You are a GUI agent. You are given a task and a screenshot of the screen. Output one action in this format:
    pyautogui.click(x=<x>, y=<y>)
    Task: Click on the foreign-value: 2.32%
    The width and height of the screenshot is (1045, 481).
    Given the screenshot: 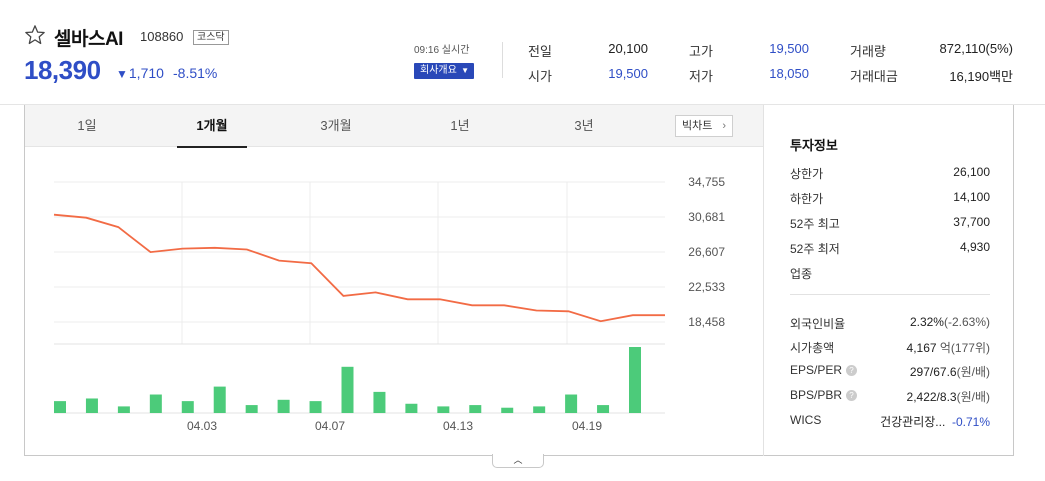 What is the action you would take?
    pyautogui.click(x=926, y=322)
    